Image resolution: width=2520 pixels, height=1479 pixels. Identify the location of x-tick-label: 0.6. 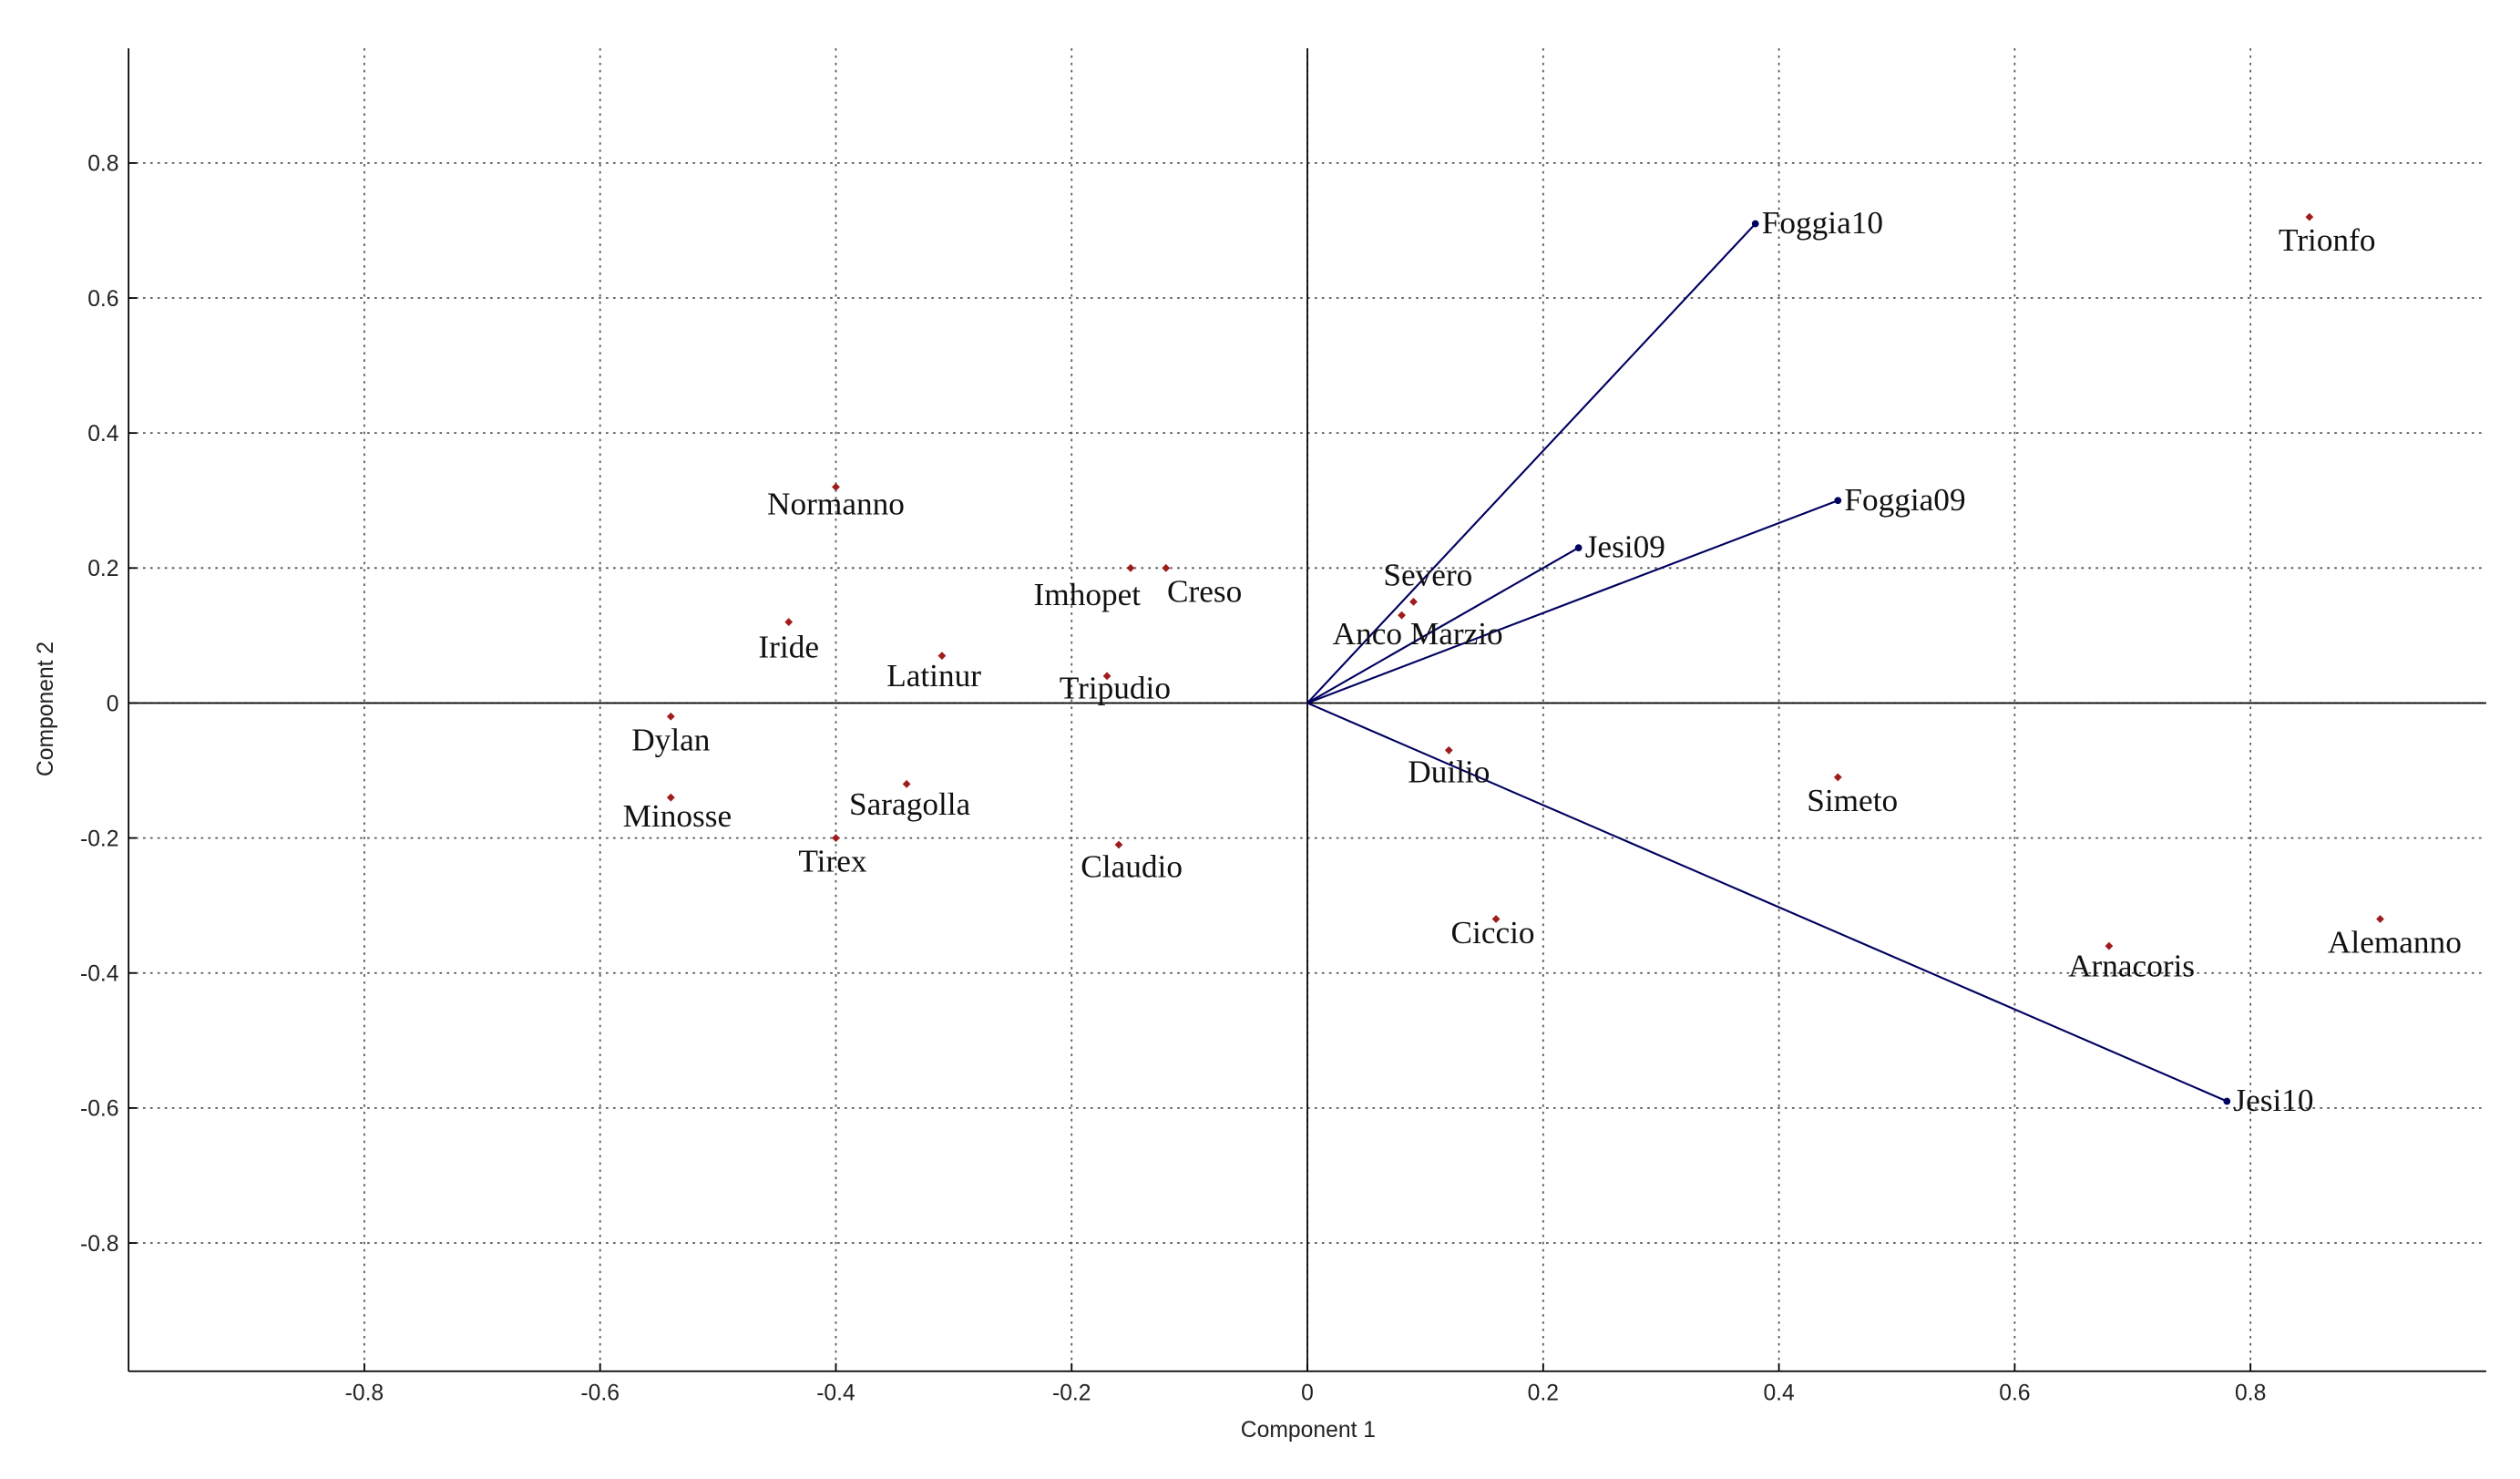
(2014, 1393).